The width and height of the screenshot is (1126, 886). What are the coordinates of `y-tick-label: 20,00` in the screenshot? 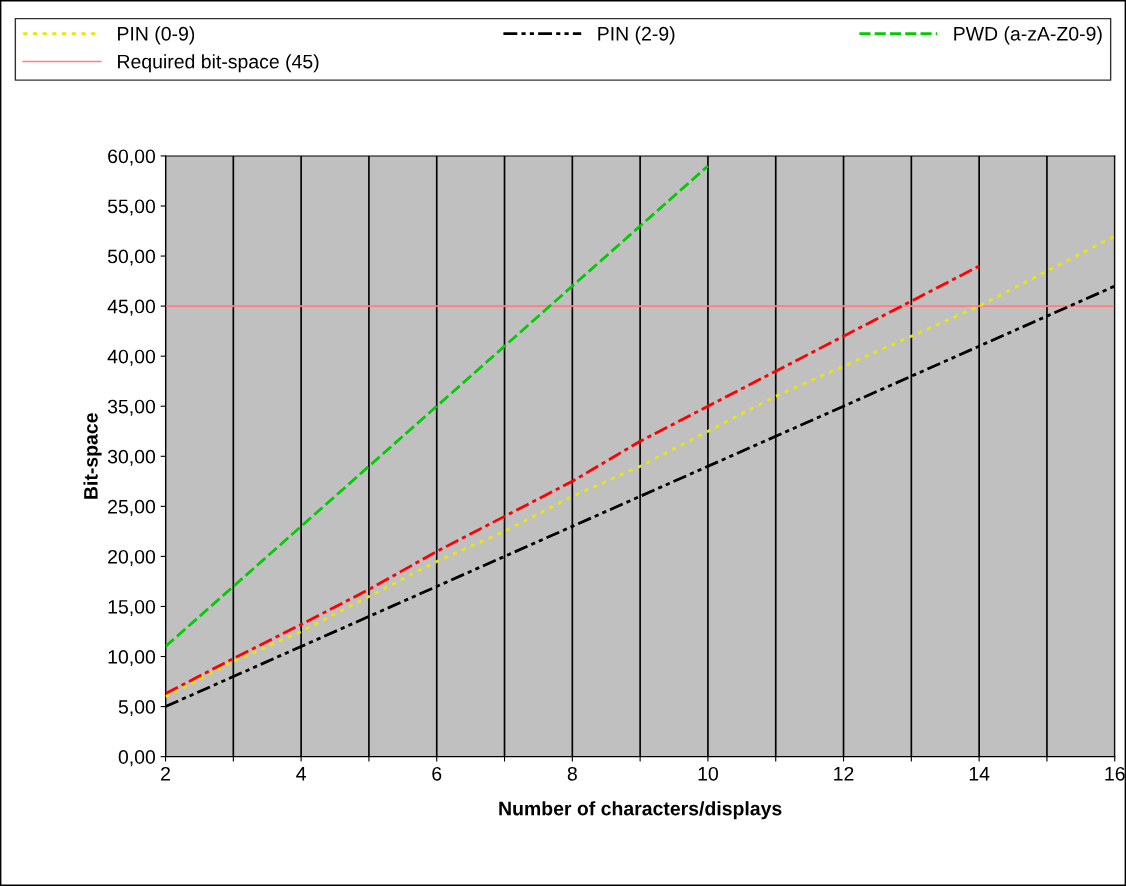 It's located at (132, 557).